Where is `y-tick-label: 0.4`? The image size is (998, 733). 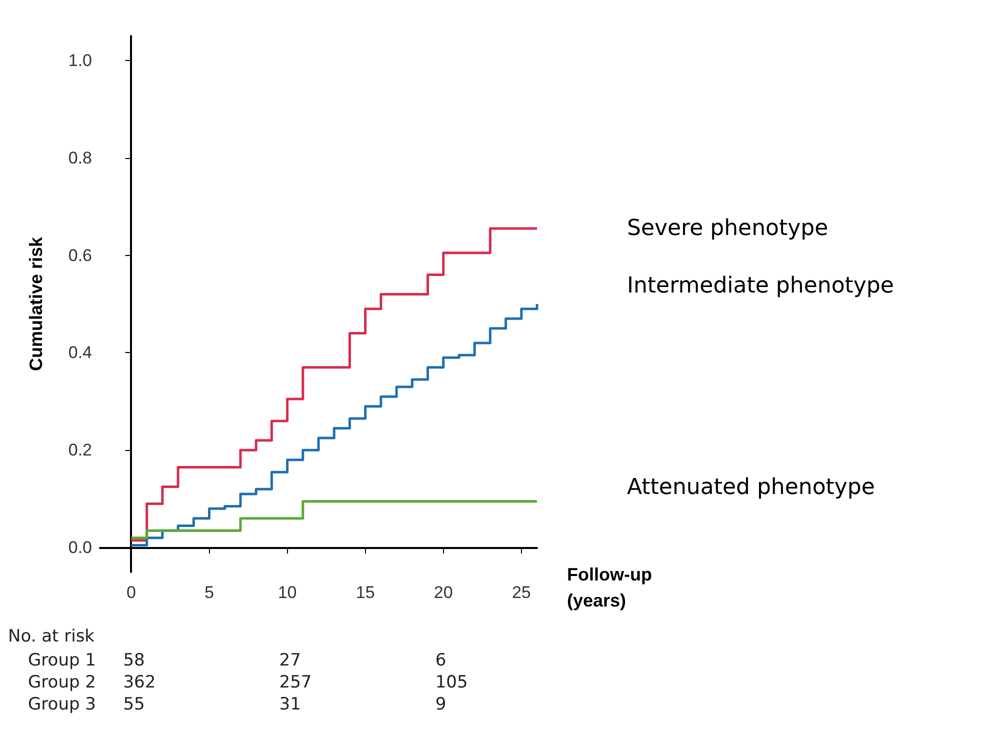 y-tick-label: 0.4 is located at coordinates (80, 352).